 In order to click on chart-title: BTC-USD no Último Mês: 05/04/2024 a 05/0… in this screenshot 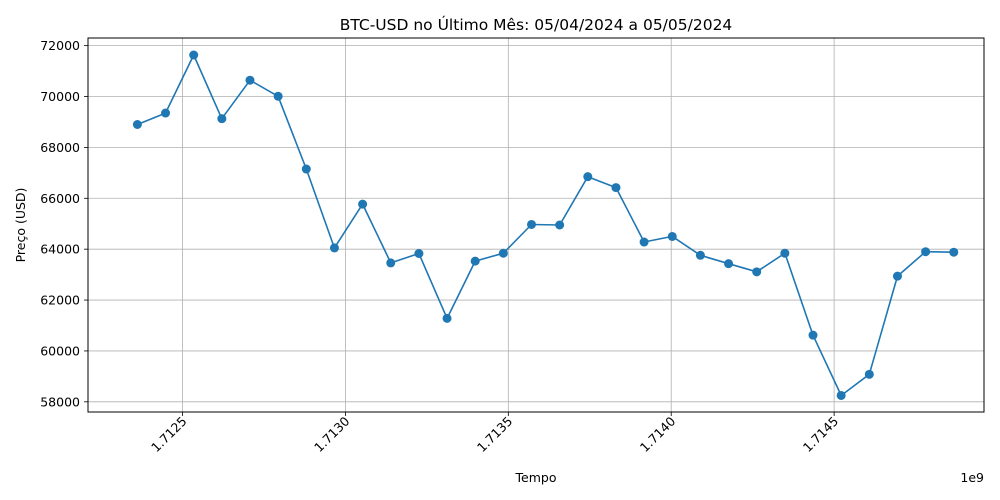, I will do `click(536, 24)`.